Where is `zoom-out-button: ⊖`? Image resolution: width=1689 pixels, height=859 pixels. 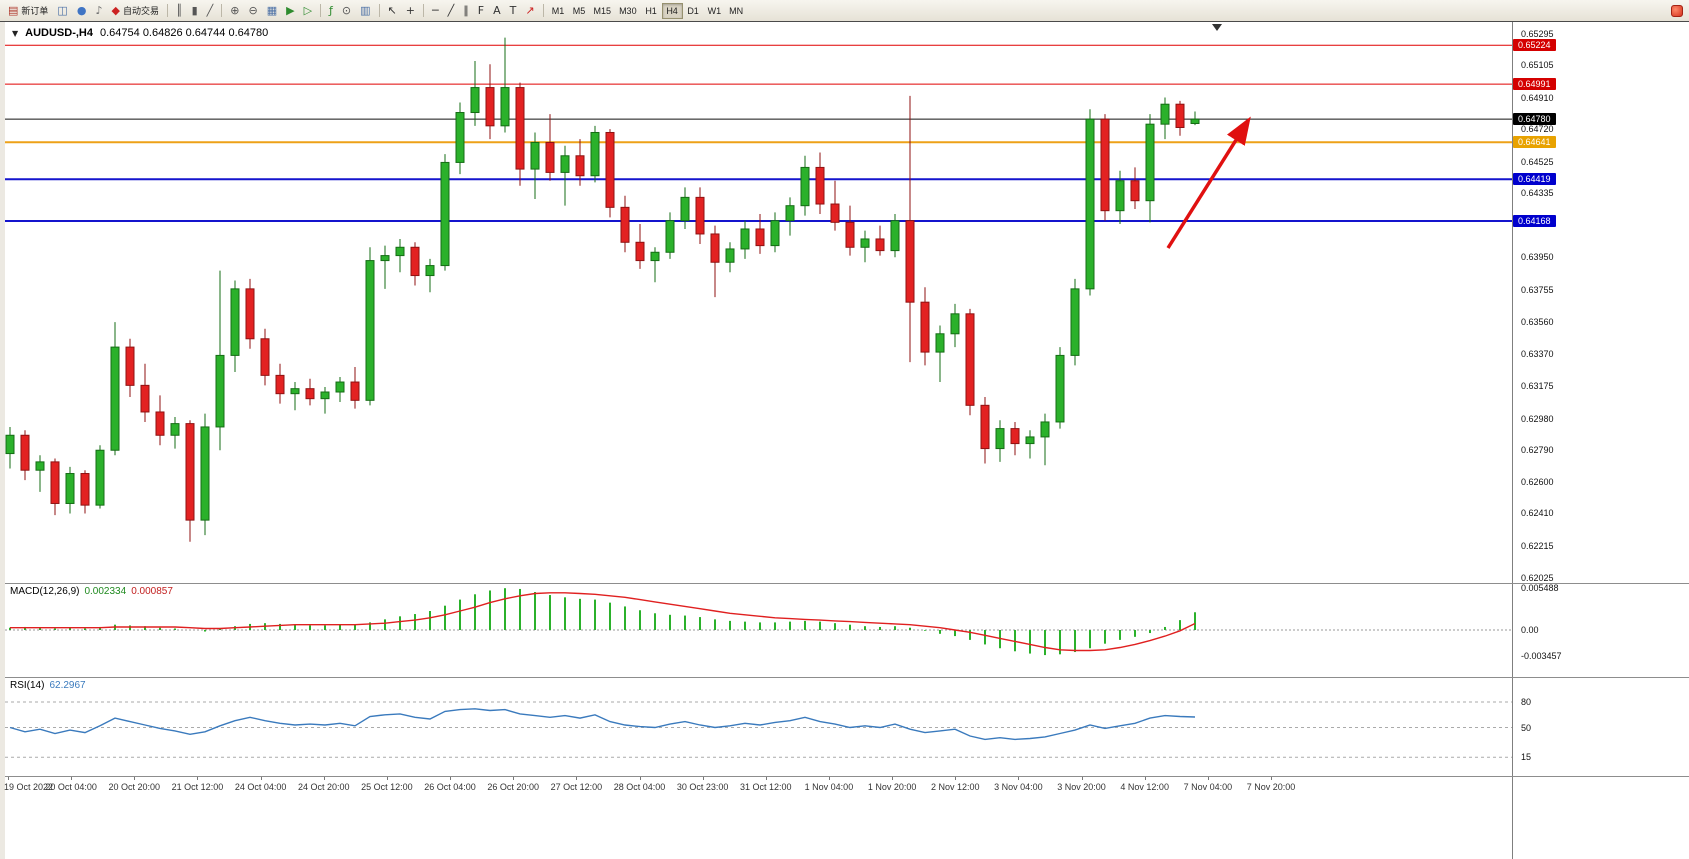
zoom-out-button: ⊖ is located at coordinates (252, 10).